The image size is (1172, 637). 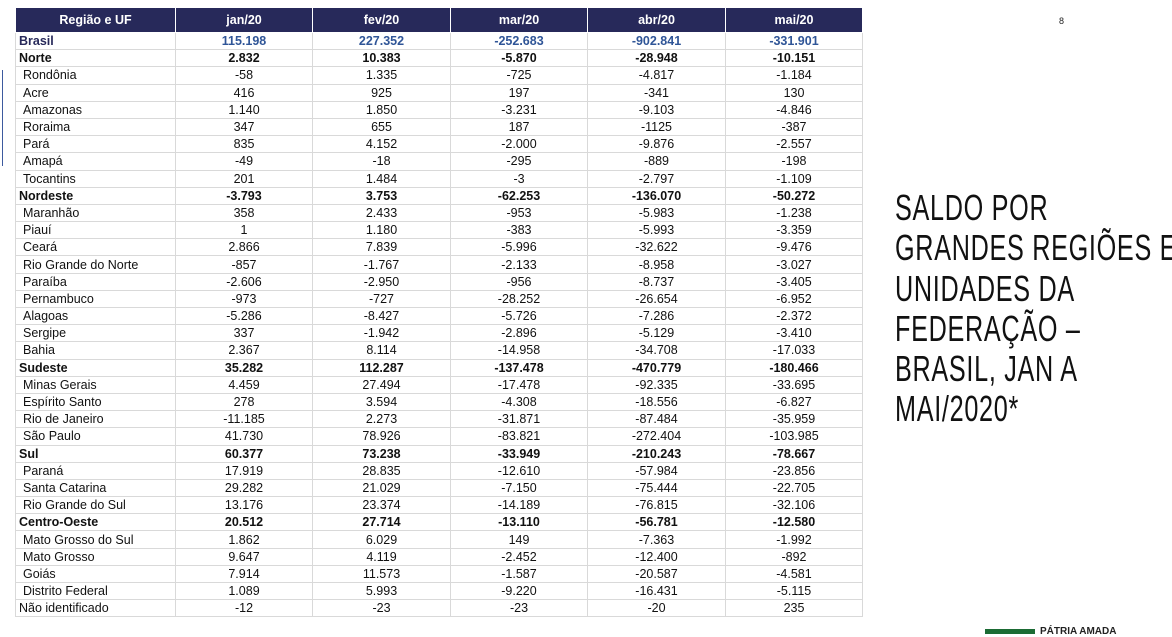 I want to click on value-cell: -12, so click(x=244, y=608).